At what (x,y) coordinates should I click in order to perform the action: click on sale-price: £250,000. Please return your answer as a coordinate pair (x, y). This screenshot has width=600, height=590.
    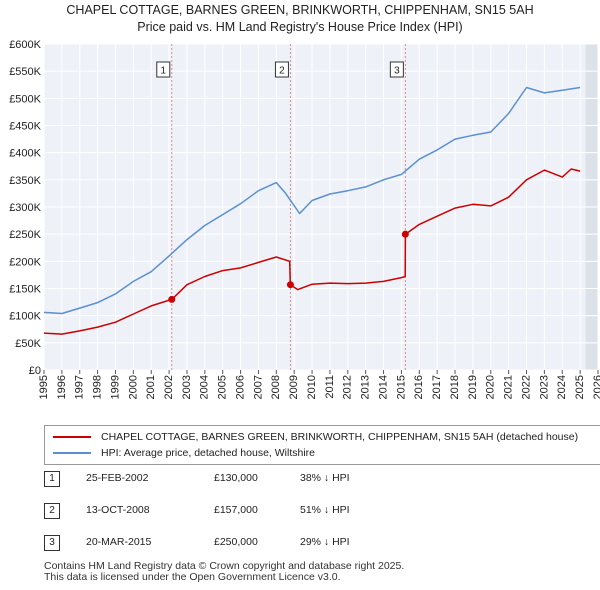
    Looking at the image, I should click on (236, 542).